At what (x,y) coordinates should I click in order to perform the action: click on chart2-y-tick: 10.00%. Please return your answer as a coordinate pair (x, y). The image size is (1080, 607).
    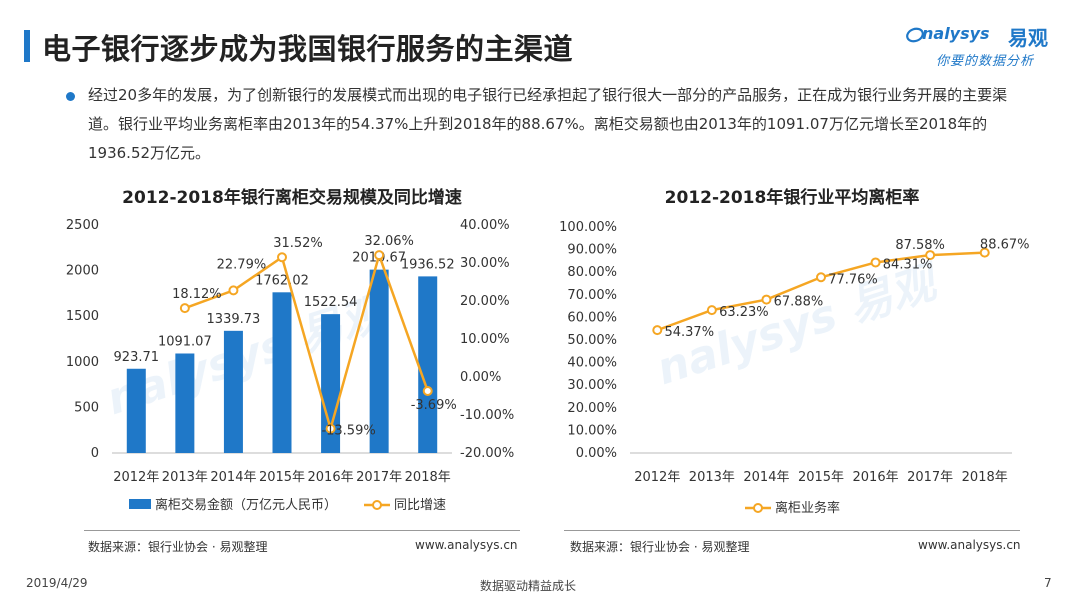
    Looking at the image, I should click on (592, 430).